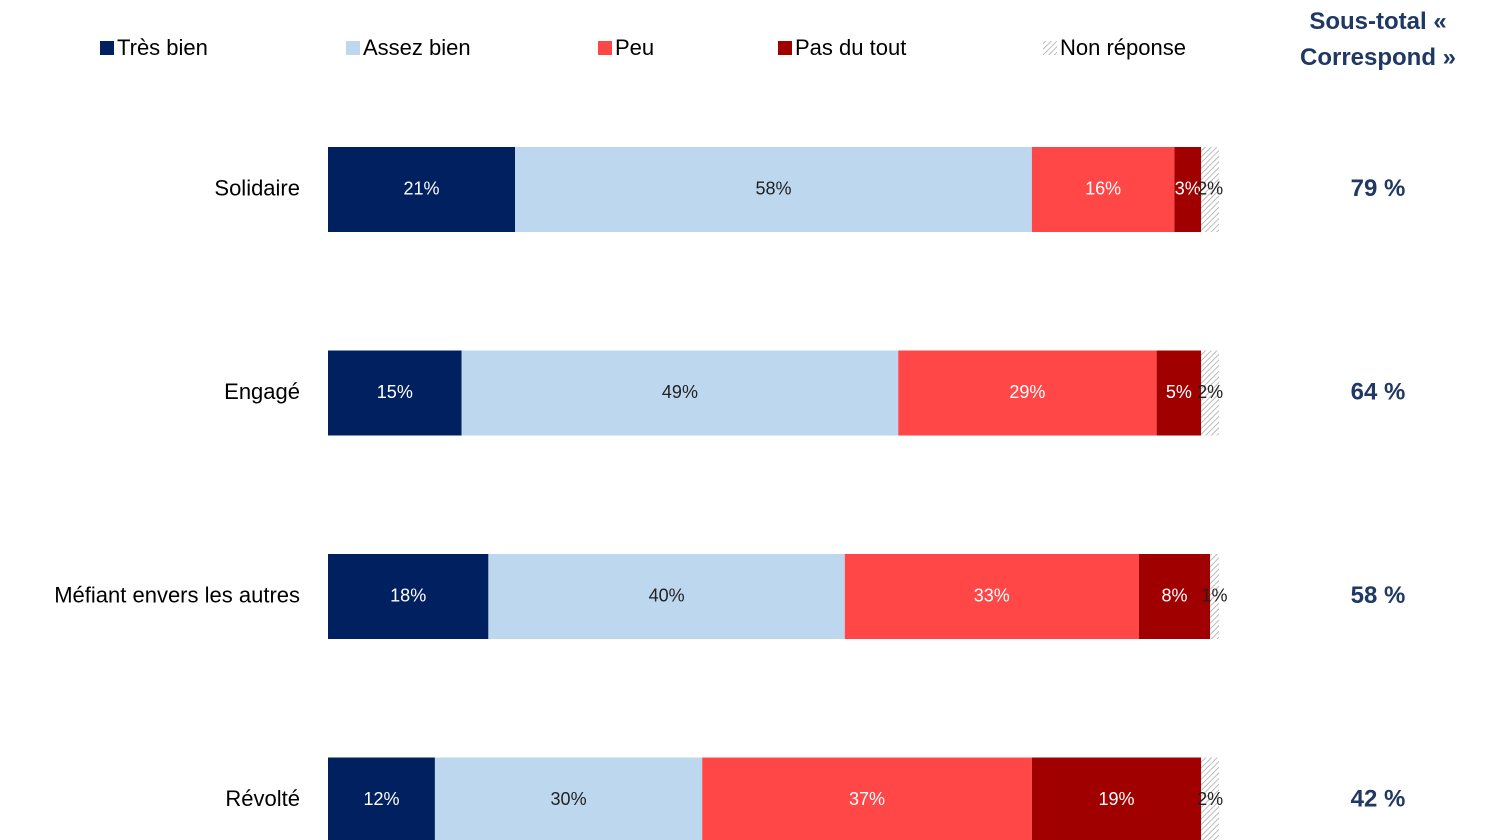  I want to click on data-label: 49%, so click(680, 392).